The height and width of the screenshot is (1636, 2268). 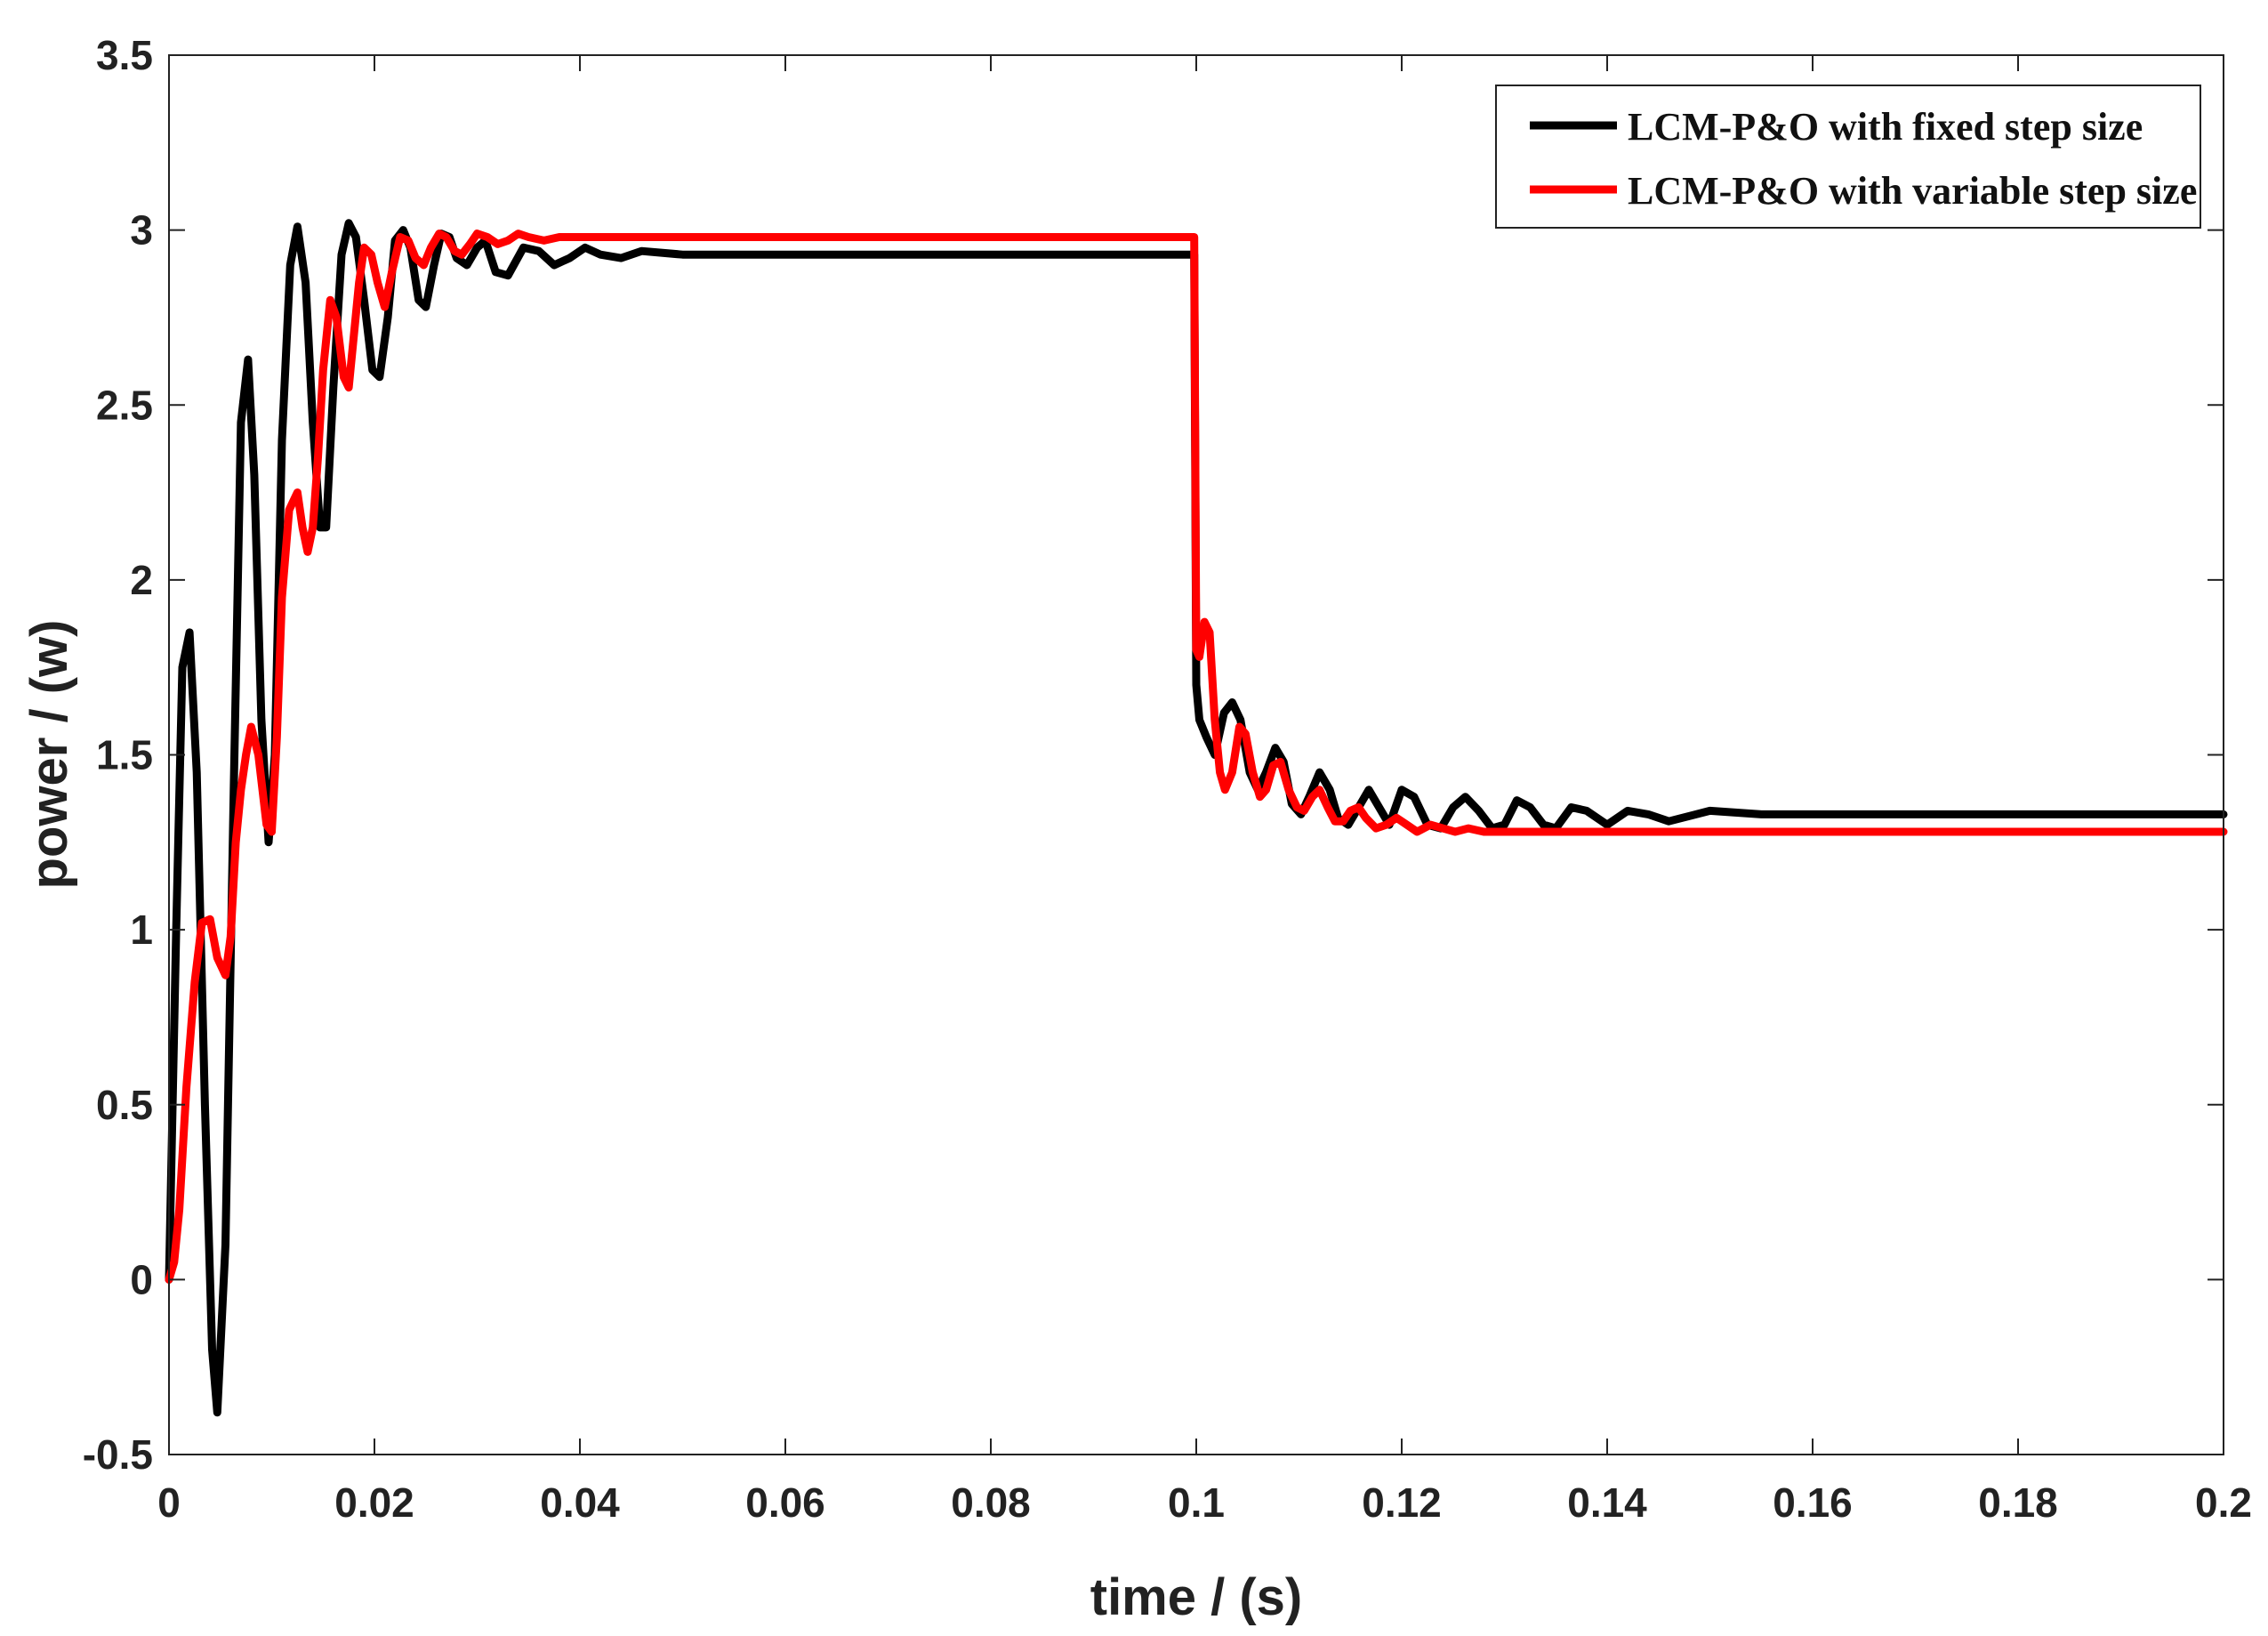 I want to click on y-tick-label: 1, so click(x=141, y=930).